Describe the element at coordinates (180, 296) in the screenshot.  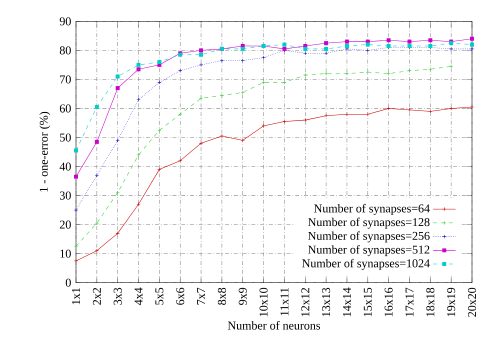
I see `x-tick-label: 6x6` at that location.